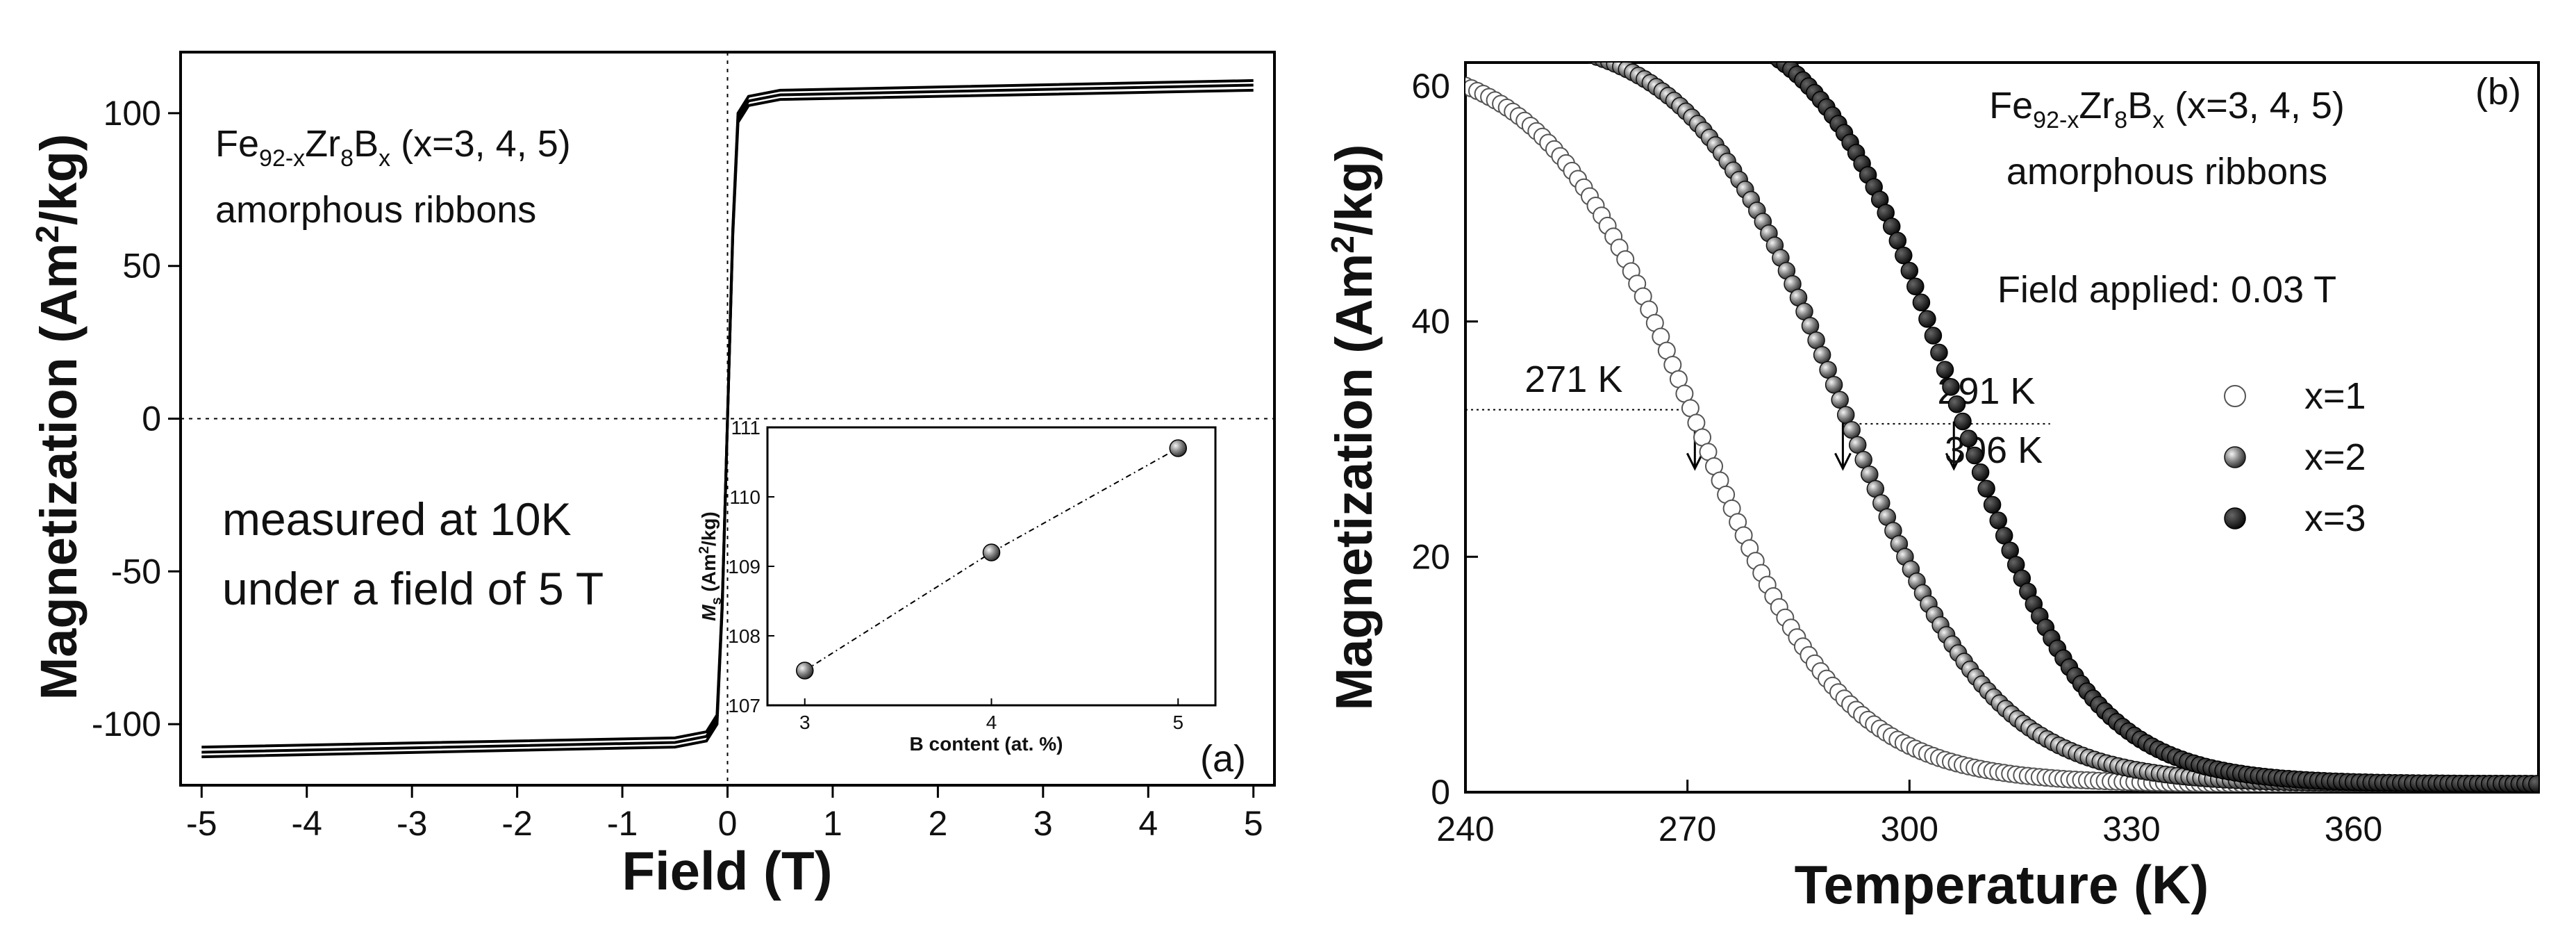 This screenshot has height=952, width=2576. Describe the element at coordinates (746, 427) in the screenshot. I see `inset-y-tick-label: 111` at that location.